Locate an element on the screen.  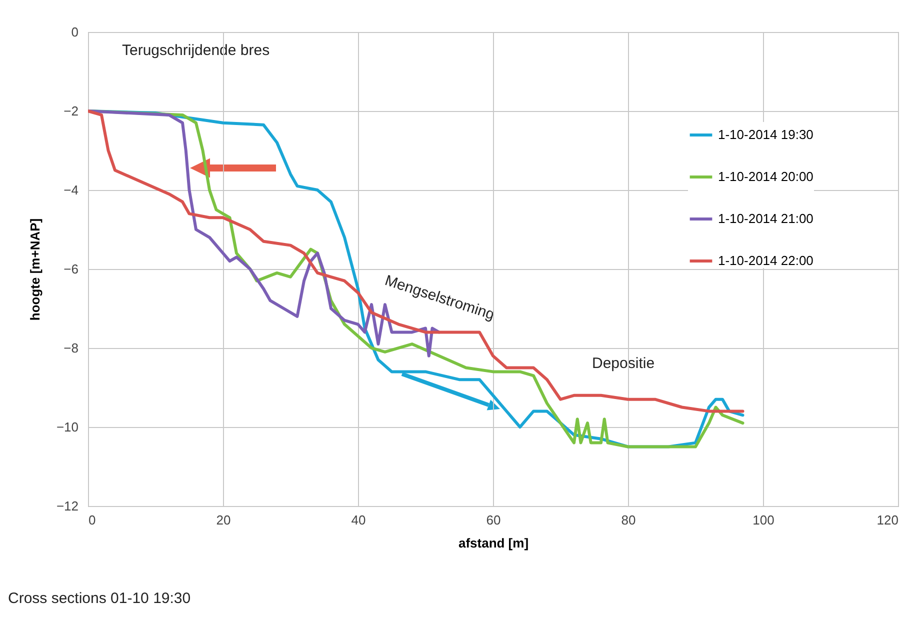
y-tick-label: −10 is located at coordinates (67, 427).